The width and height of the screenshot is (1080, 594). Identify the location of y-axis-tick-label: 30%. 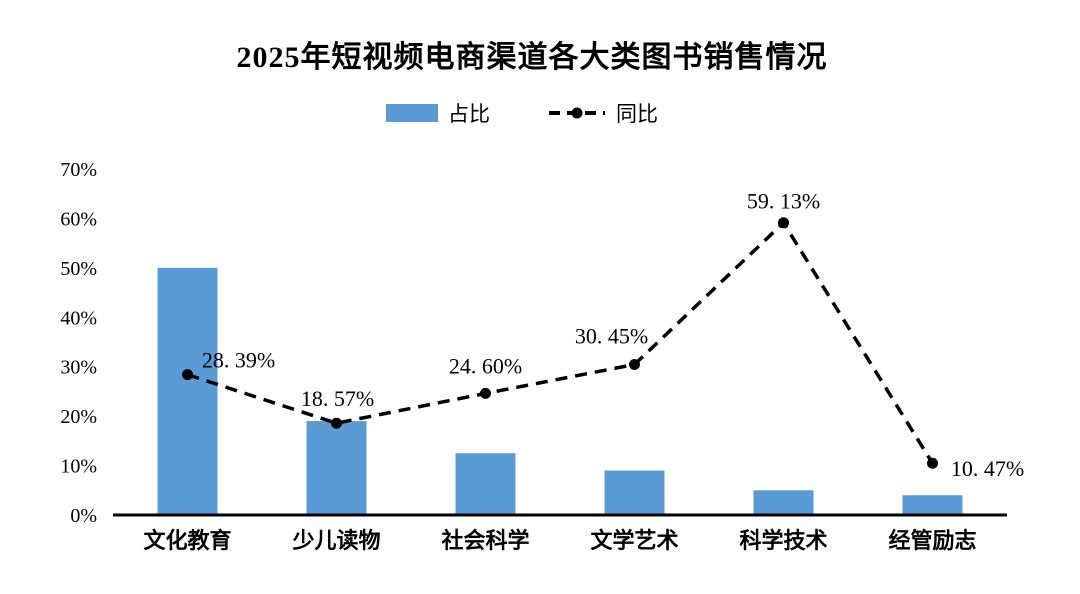
(78, 368).